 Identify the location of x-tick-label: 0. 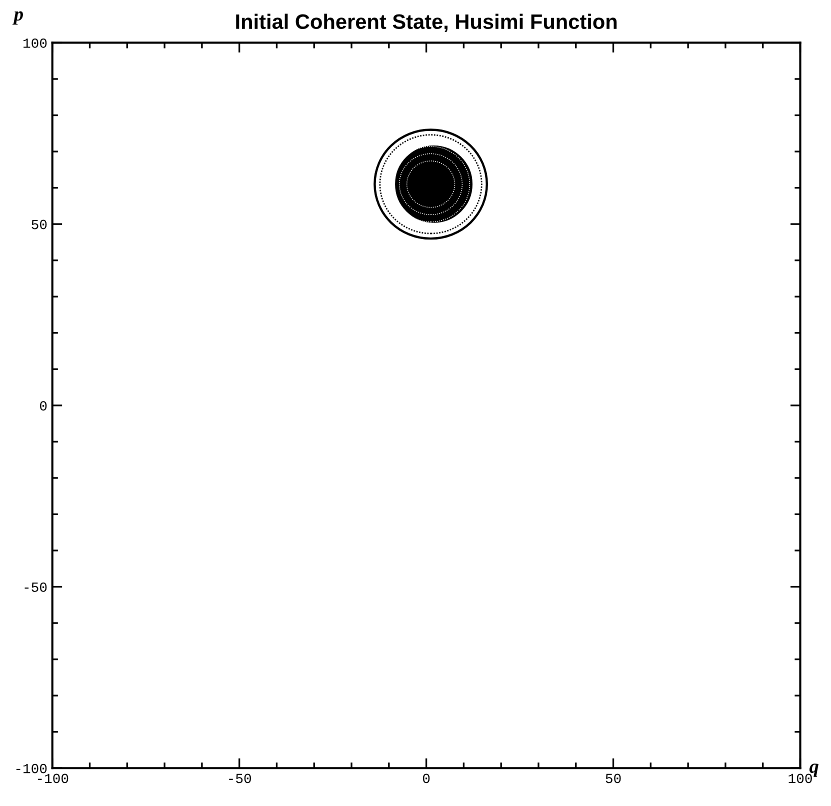
(426, 779).